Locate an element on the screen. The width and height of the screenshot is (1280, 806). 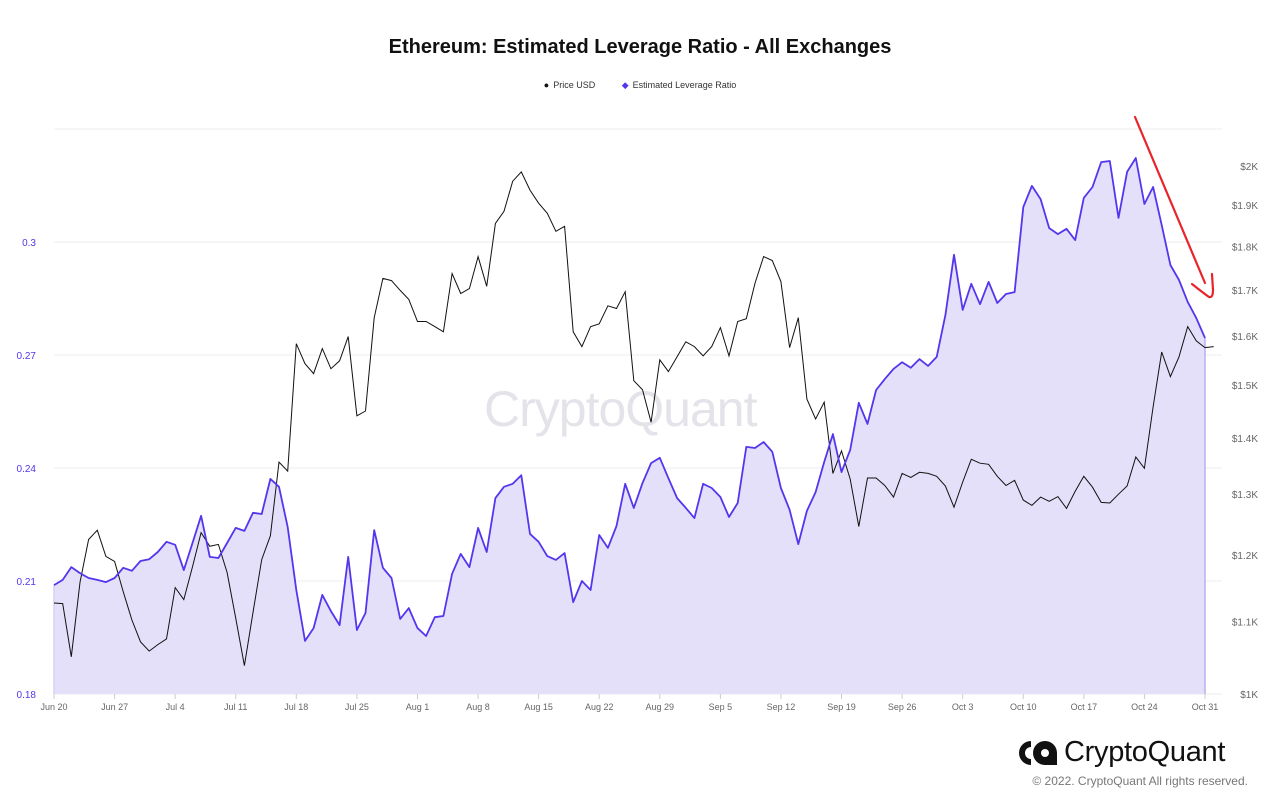
legend-item-leverage: ◆ Estimated Leverage Ratio is located at coordinates (679, 85).